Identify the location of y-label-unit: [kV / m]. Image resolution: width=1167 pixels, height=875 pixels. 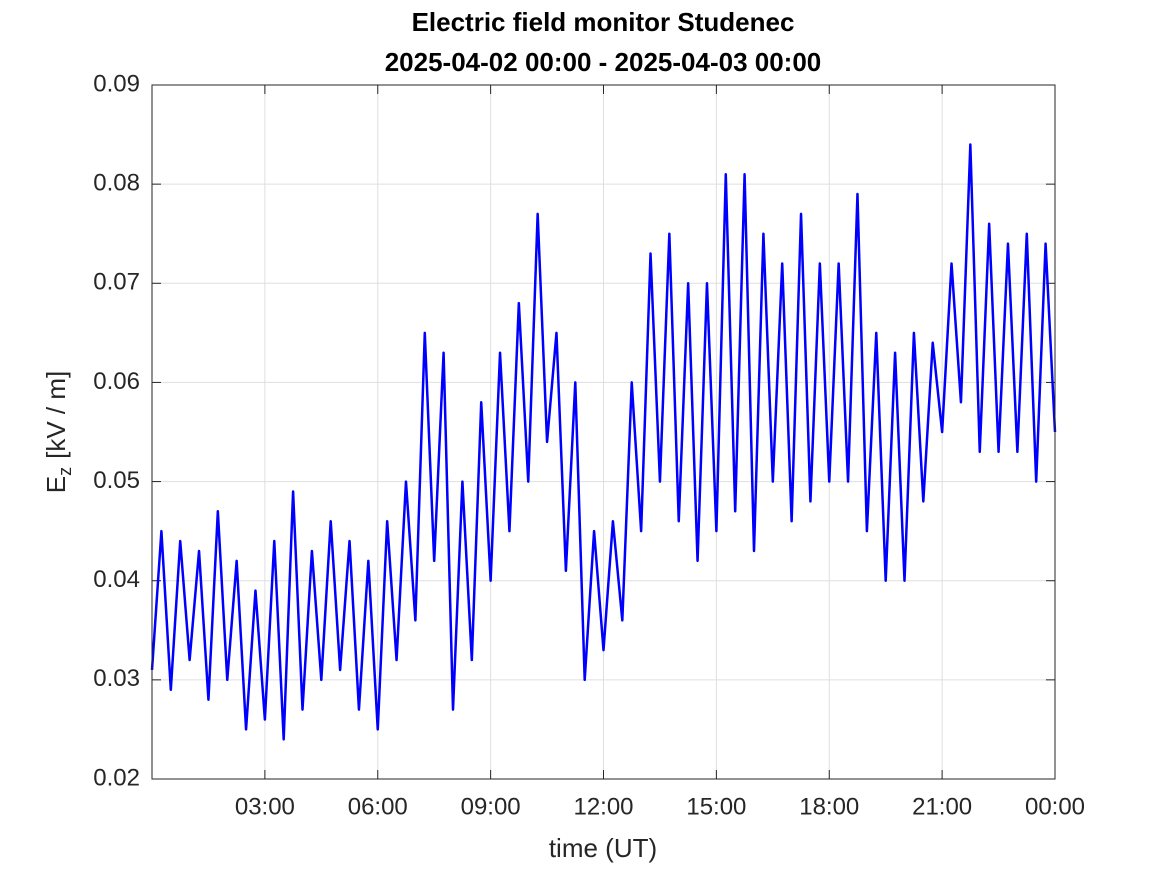
(56, 415).